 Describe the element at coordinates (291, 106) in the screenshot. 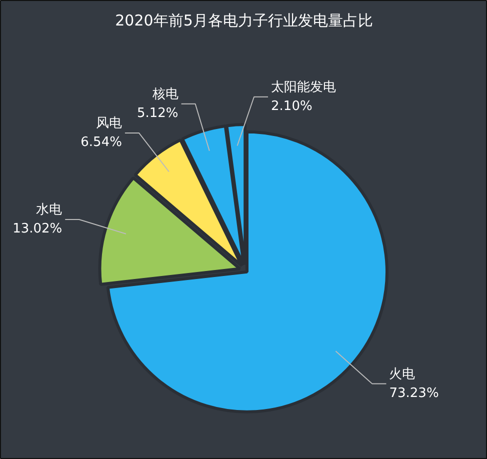

I see `data-label: 2.10%` at that location.